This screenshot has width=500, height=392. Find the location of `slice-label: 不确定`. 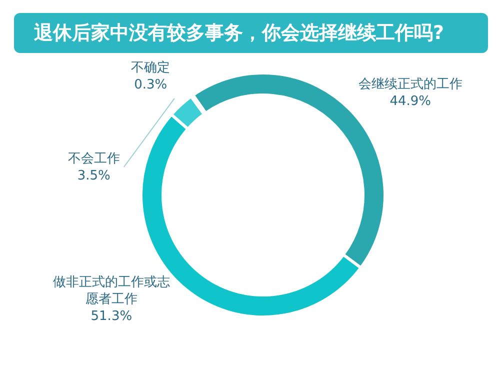

slice-label: 不确定 is located at coordinates (150, 68).